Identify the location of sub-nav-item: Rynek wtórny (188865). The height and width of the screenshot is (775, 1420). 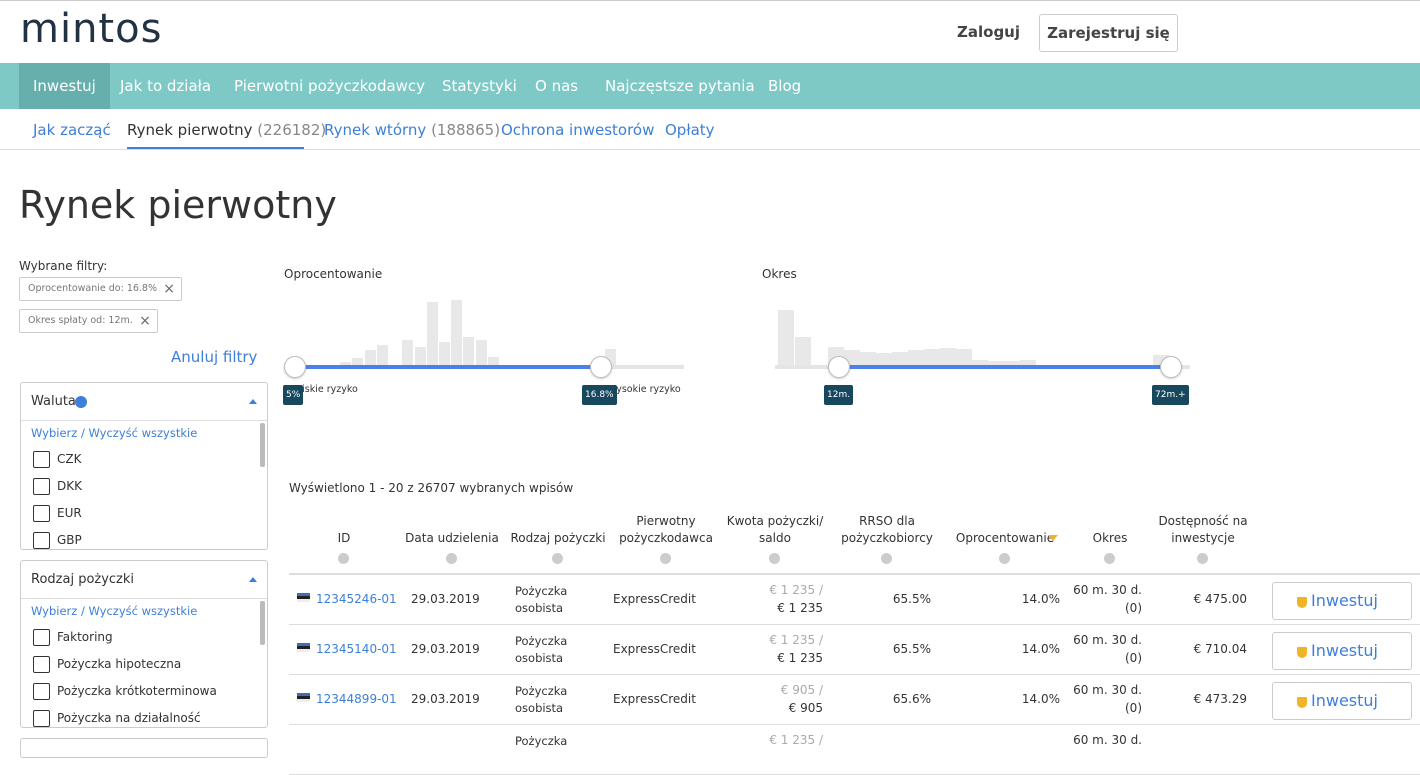
(412, 130).